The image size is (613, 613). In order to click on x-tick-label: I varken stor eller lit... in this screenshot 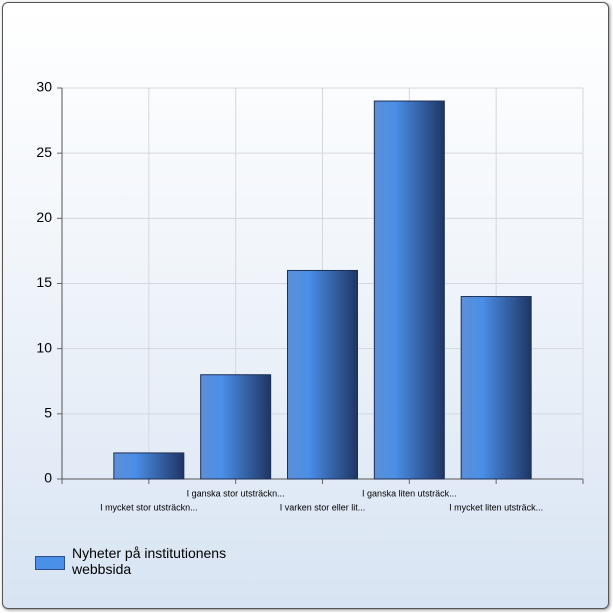, I will do `click(323, 507)`.